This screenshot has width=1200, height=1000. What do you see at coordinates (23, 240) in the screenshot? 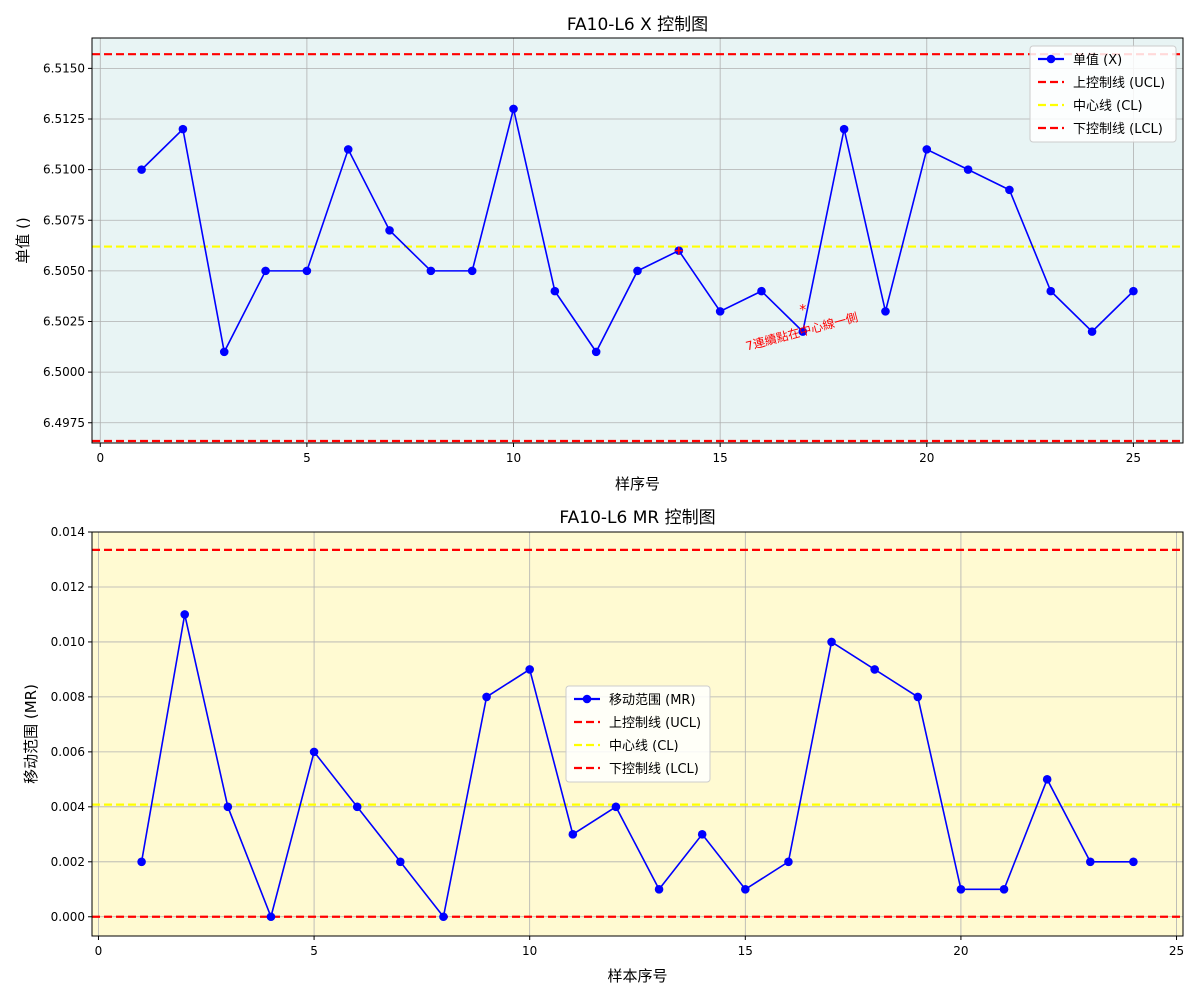
I see `y-axis-label: 单值 ()` at bounding box center [23, 240].